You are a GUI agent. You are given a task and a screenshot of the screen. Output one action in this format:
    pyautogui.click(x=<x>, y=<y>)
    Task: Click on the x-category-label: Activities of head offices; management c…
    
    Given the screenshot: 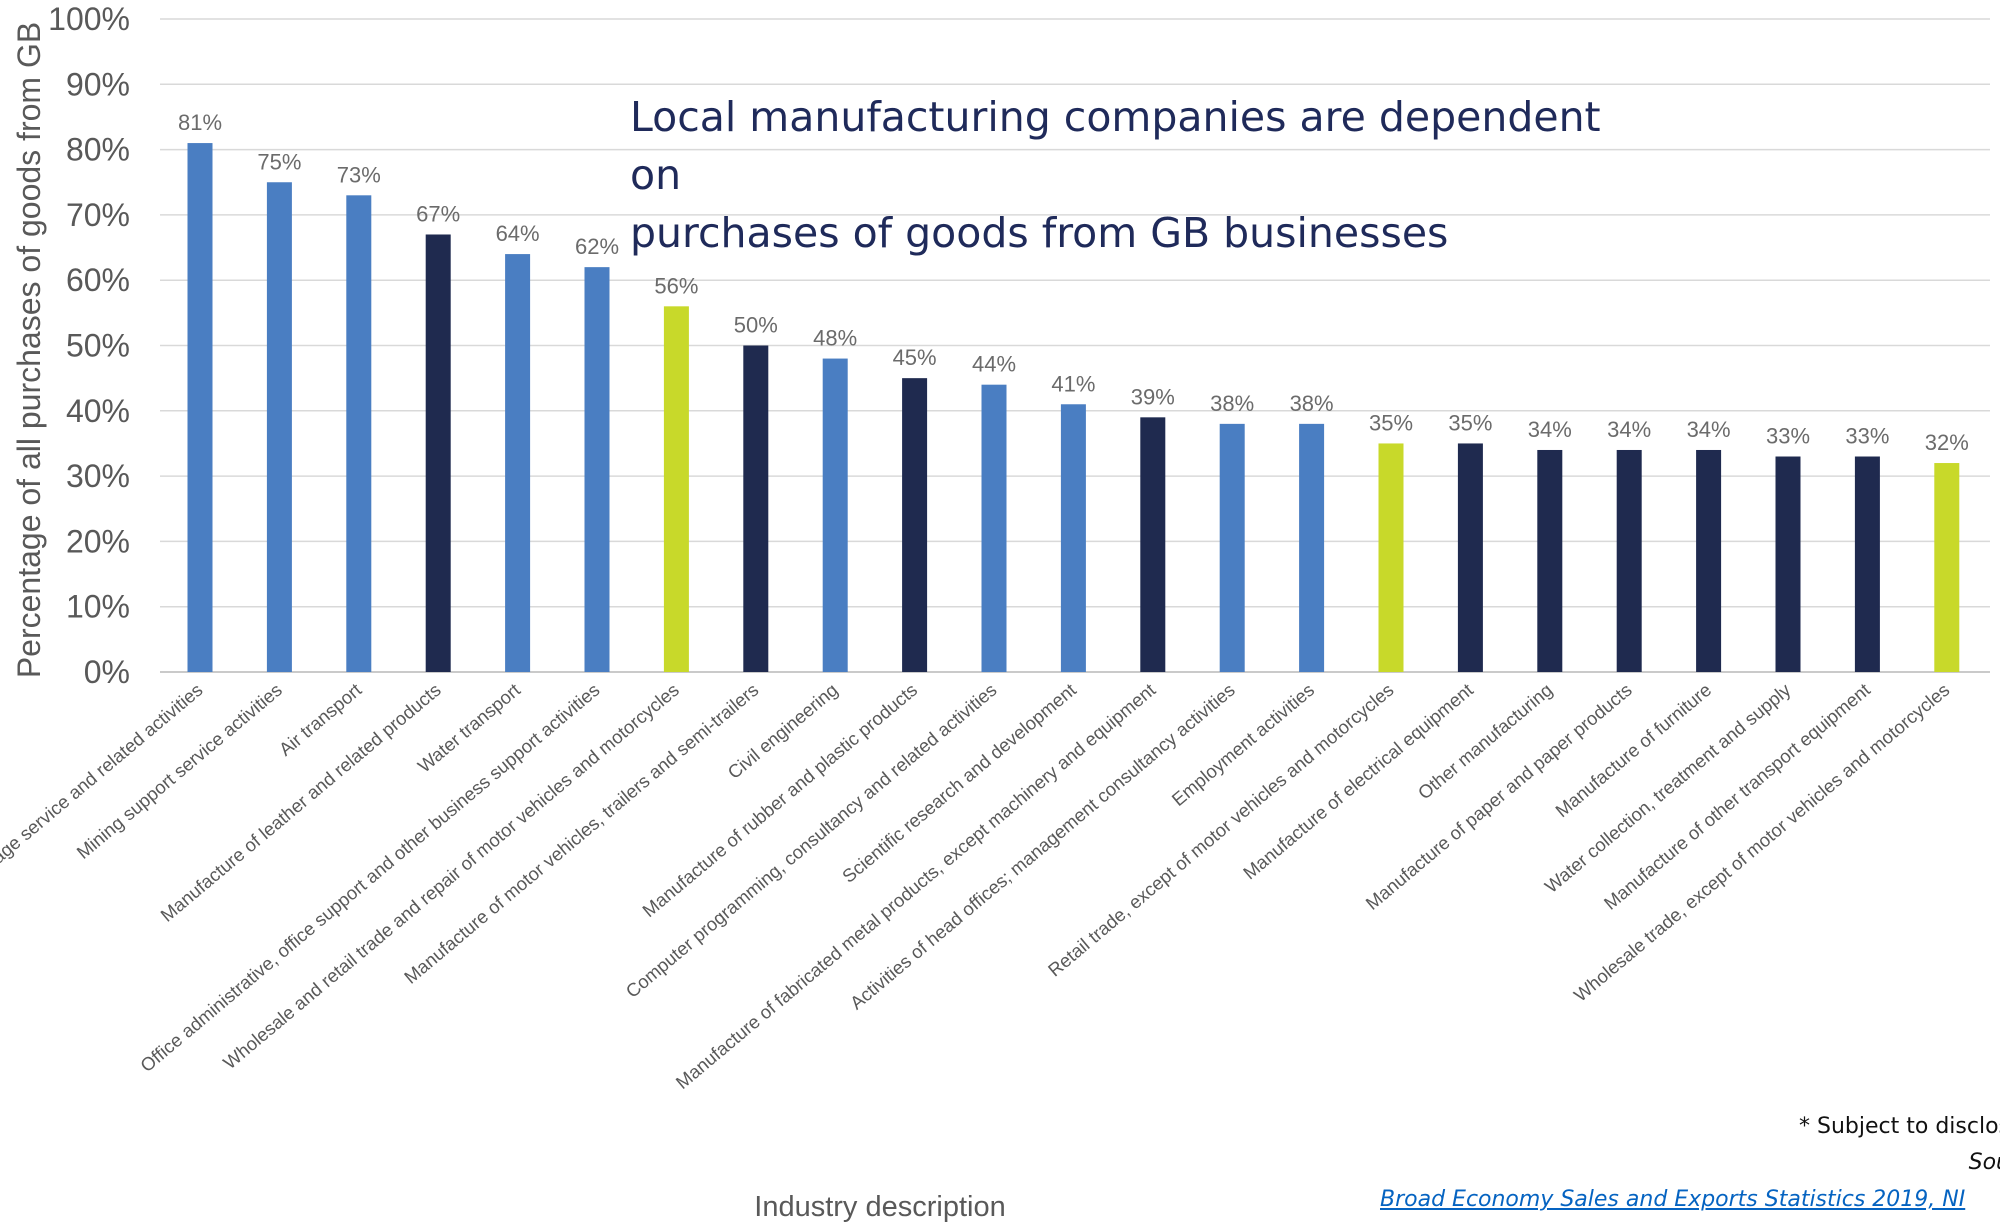 What is the action you would take?
    pyautogui.click(x=1042, y=846)
    